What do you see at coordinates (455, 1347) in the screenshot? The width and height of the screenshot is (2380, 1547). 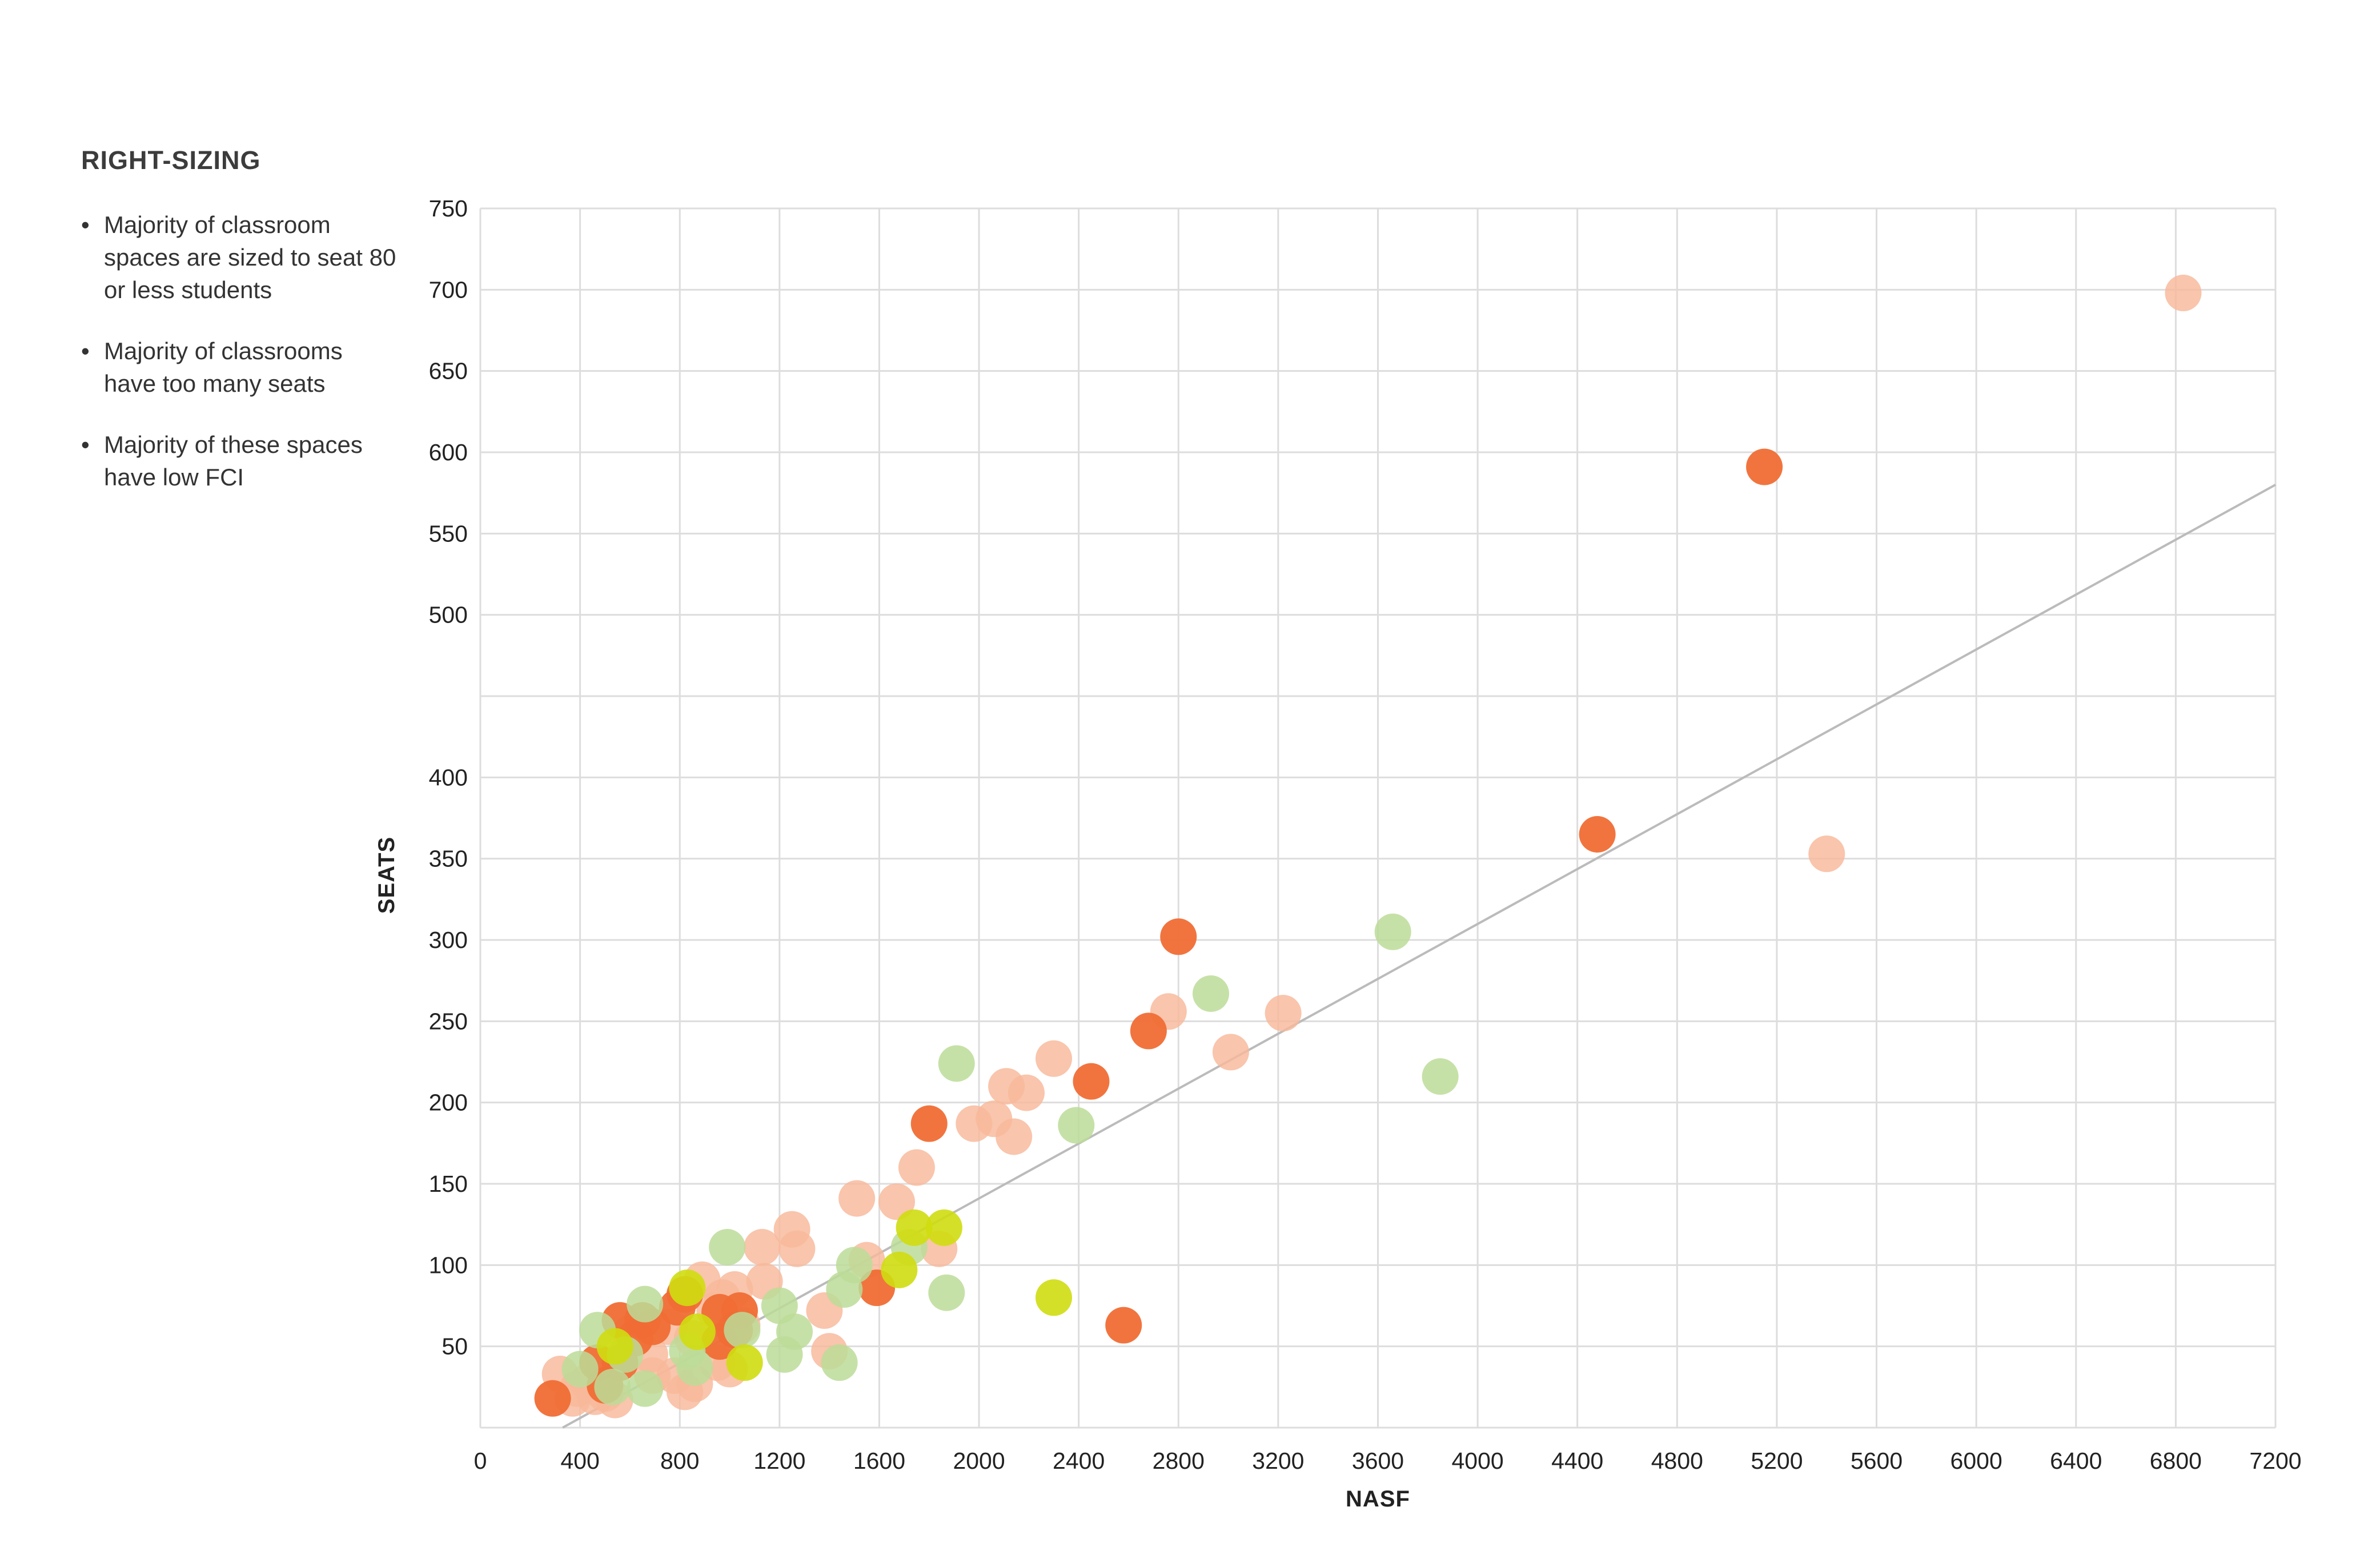 I see `y-tick-label: 50` at bounding box center [455, 1347].